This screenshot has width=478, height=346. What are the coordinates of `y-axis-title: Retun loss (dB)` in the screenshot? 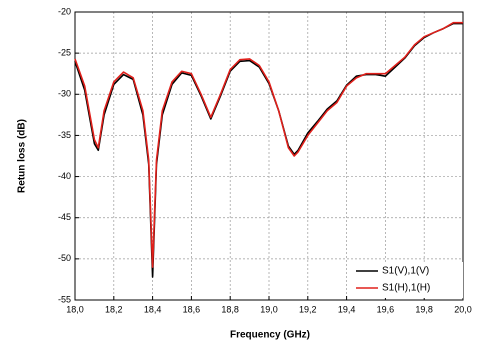 It's located at (22, 156).